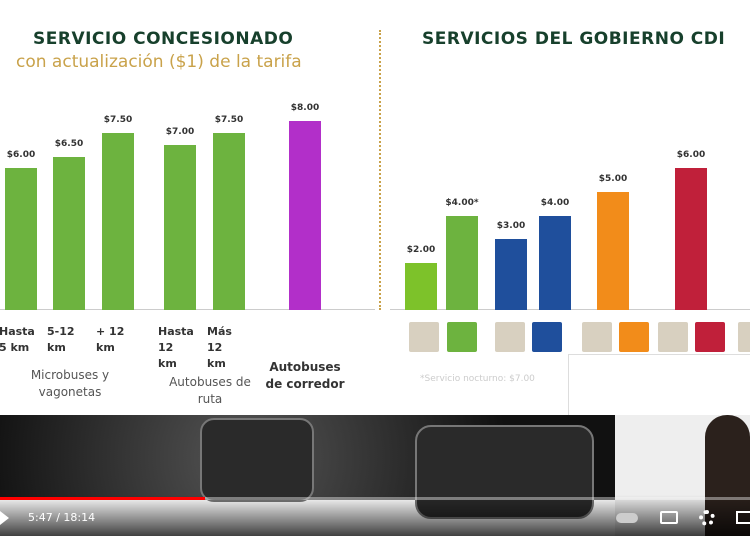 This screenshot has width=750, height=536. Describe the element at coordinates (613, 179) in the screenshot. I see `value-label: $5.00` at that location.